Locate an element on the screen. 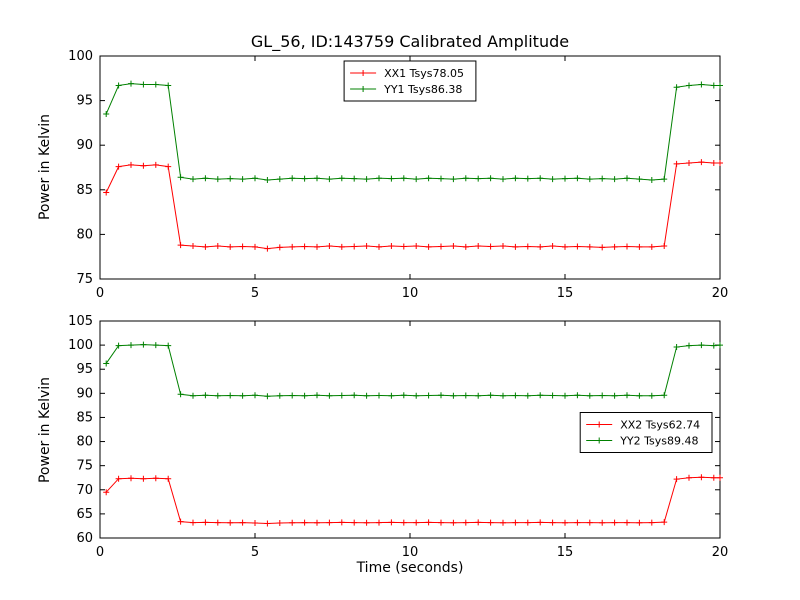  y-tick-label: 70 is located at coordinates (84, 490).